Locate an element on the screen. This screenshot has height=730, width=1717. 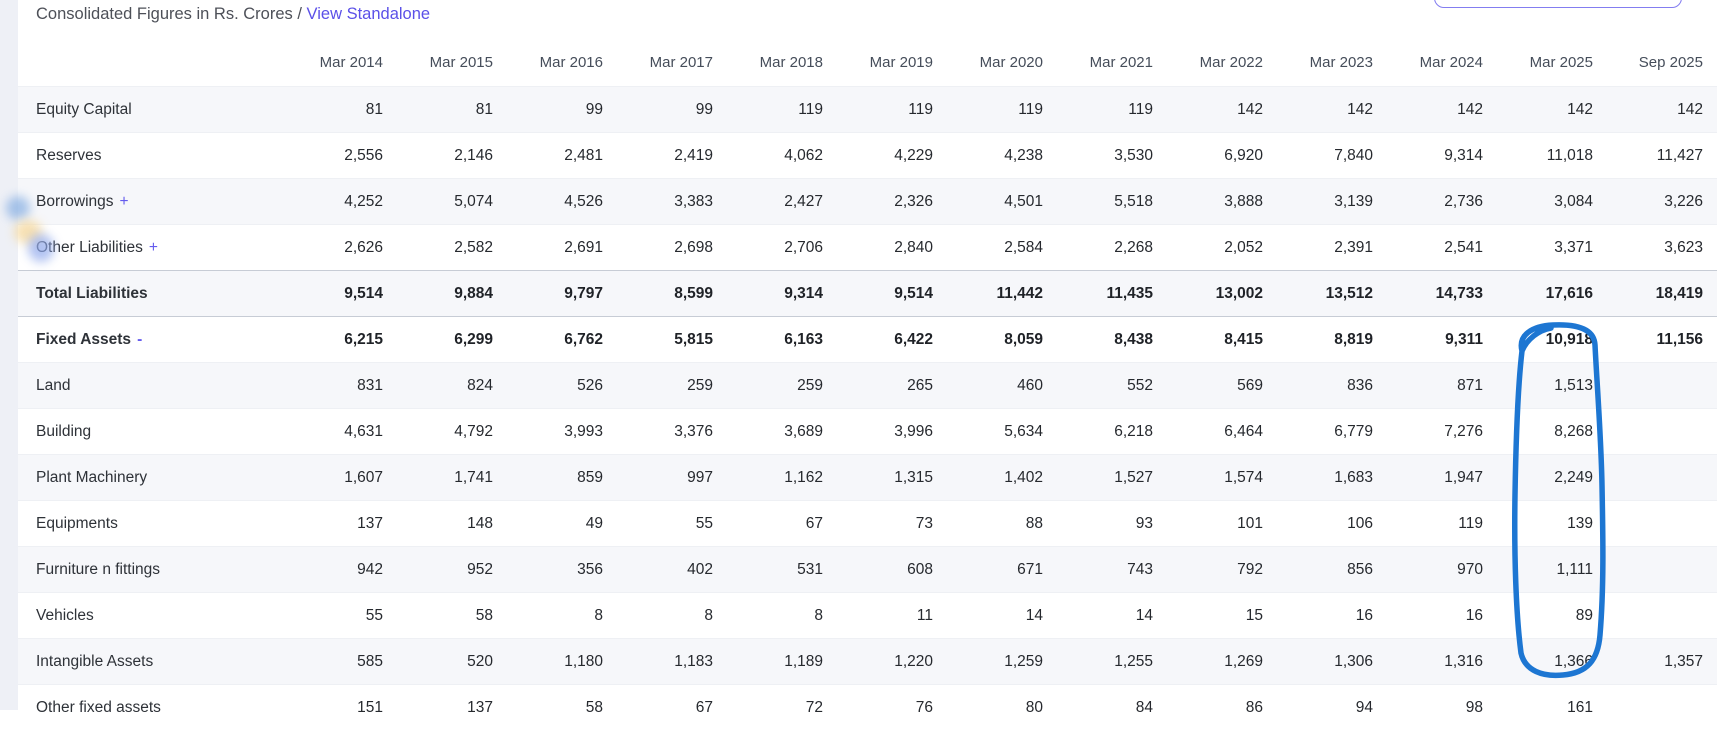
row-label: Other Liabilities is located at coordinates (89, 247).